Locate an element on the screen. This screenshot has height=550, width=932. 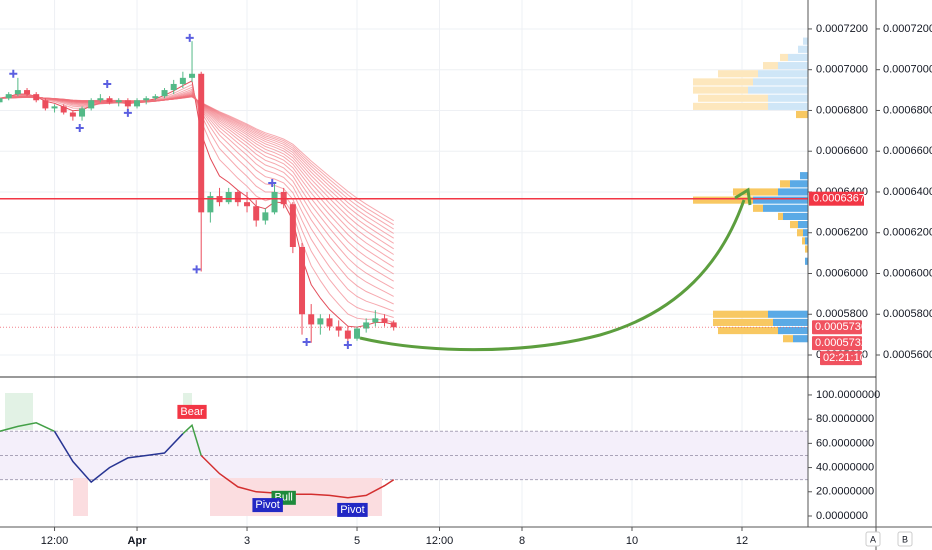
y-tick-label: 0.0007200 is located at coordinates (842, 29).